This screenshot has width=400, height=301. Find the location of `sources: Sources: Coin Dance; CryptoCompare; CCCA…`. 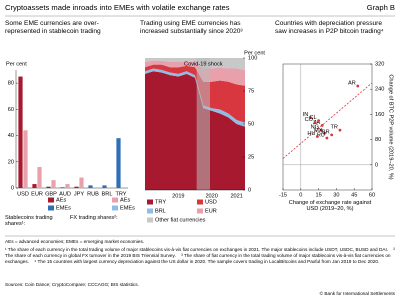

sources: Sources: Coin Dance; CryptoCompare; CCCA… is located at coordinates (72, 284).